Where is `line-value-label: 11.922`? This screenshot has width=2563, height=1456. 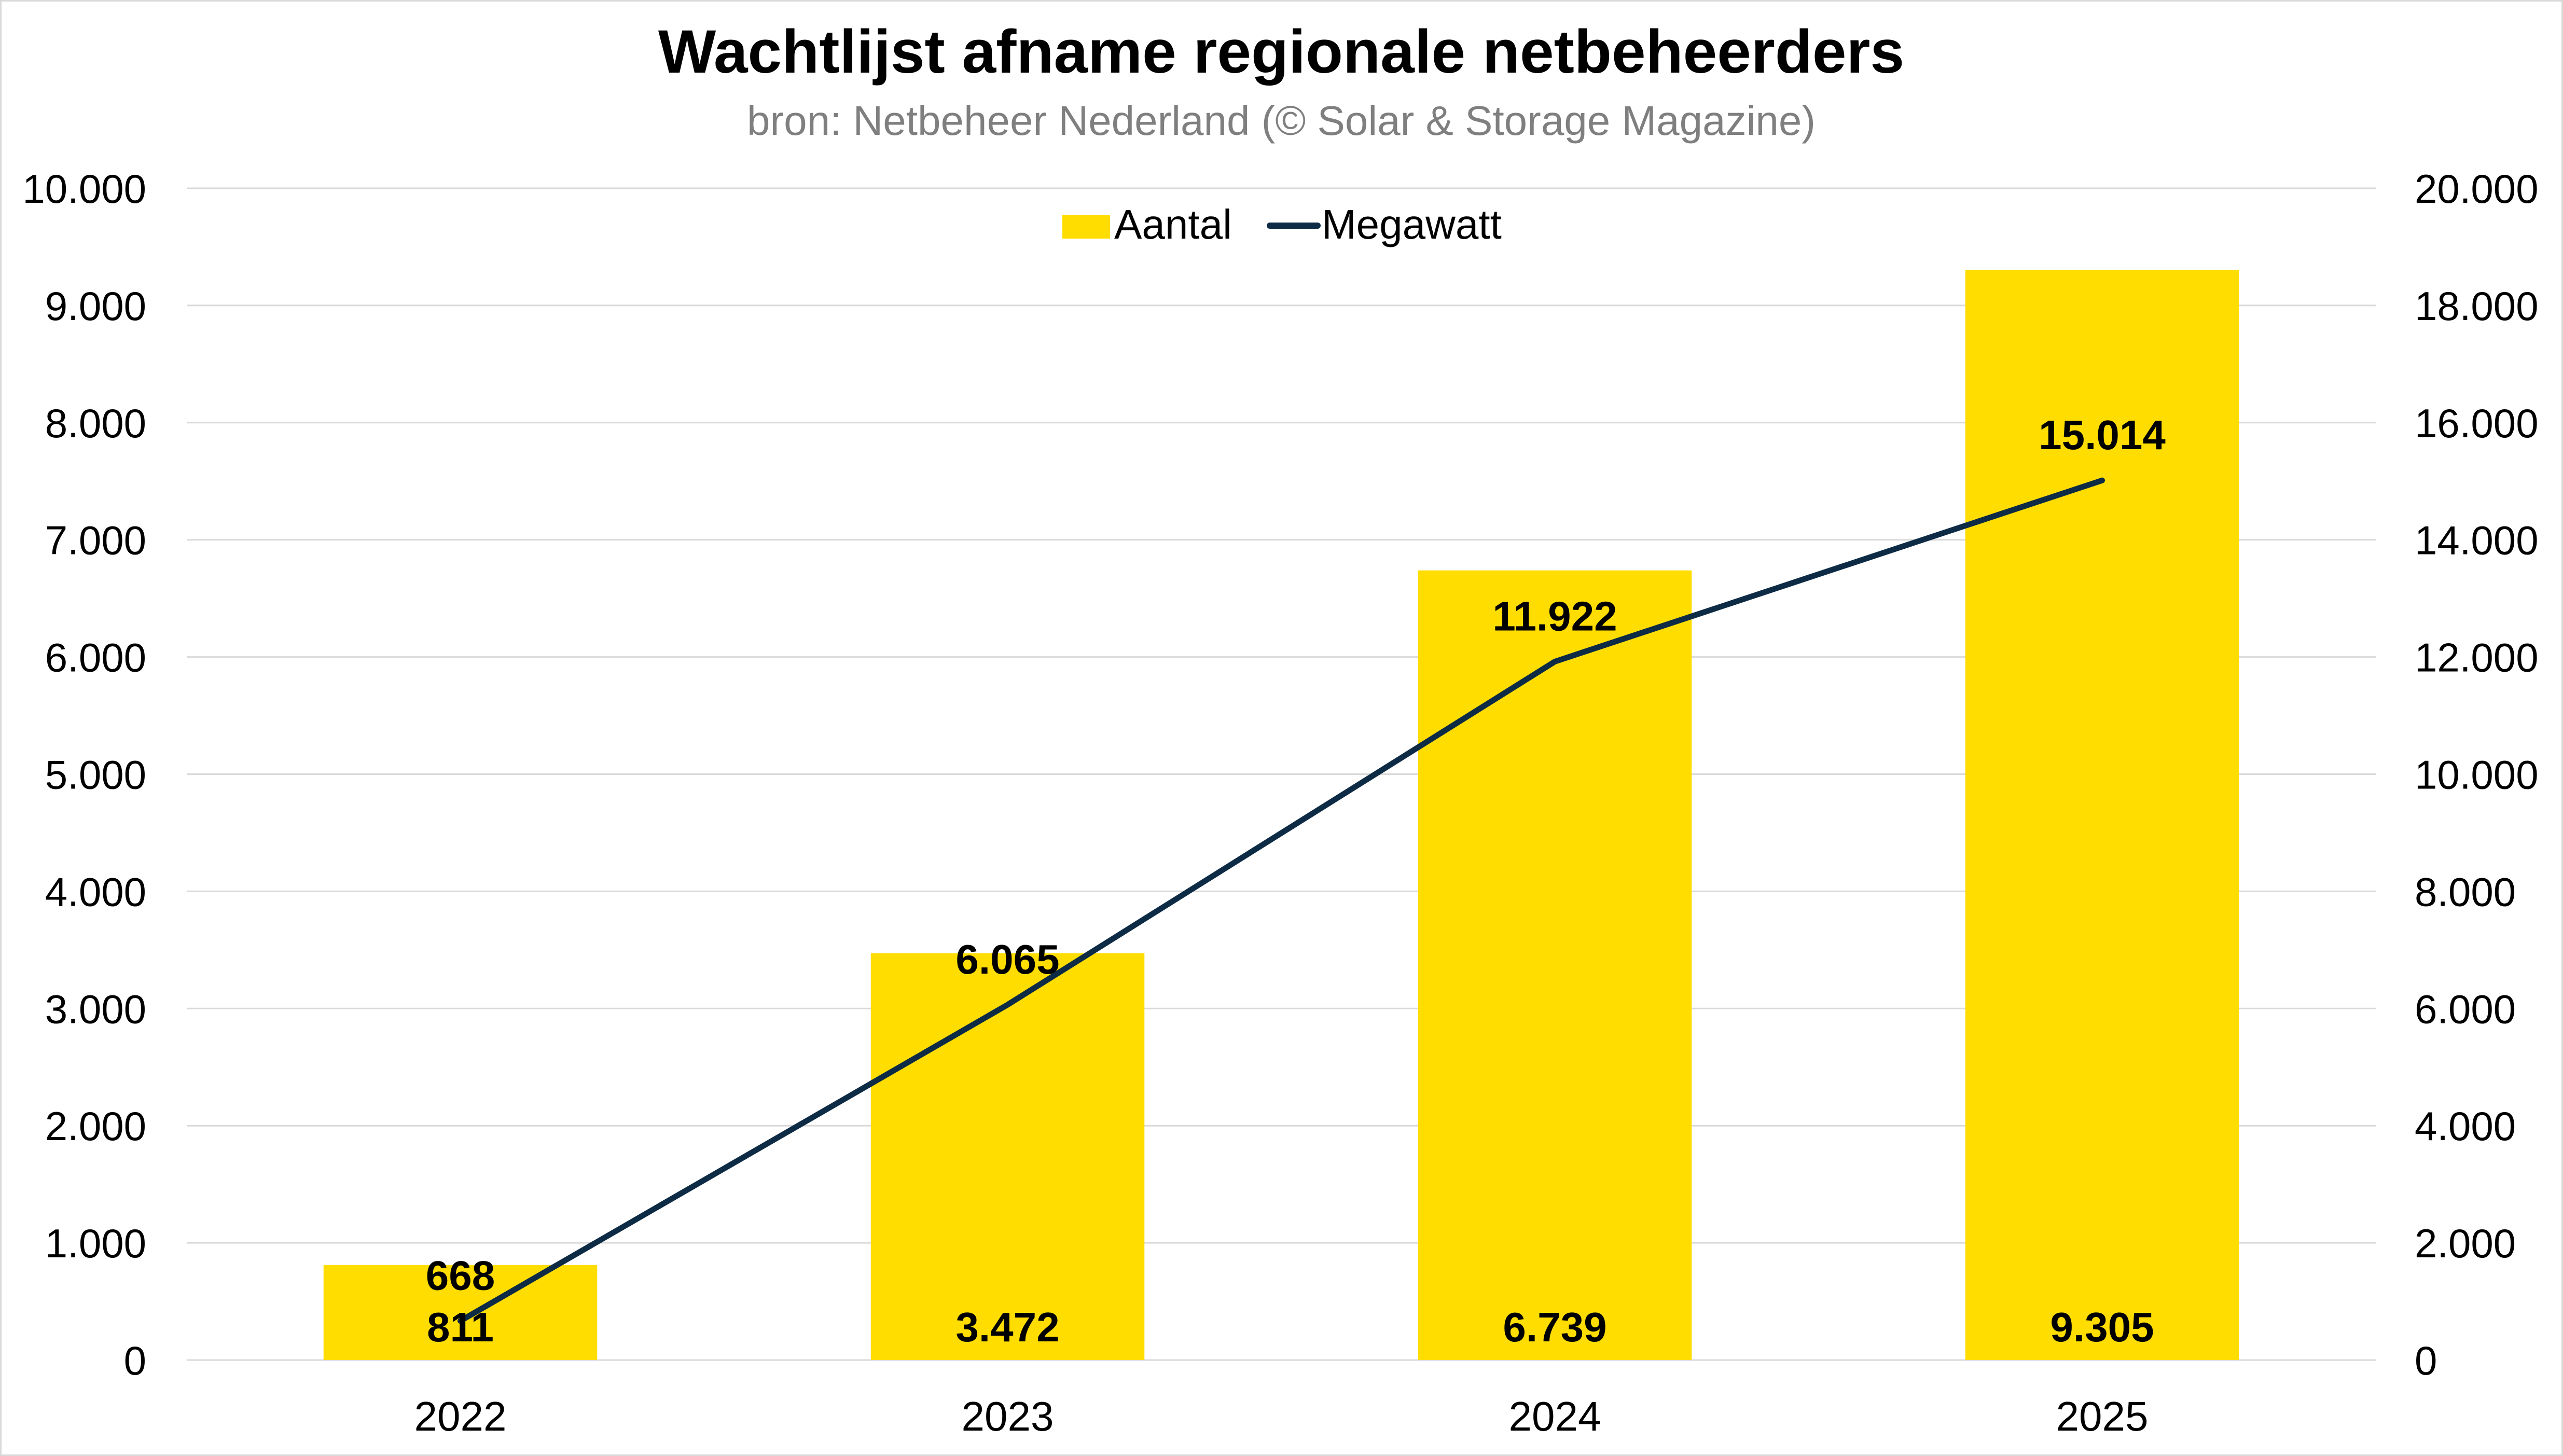
line-value-label: 11.922 is located at coordinates (1554, 616).